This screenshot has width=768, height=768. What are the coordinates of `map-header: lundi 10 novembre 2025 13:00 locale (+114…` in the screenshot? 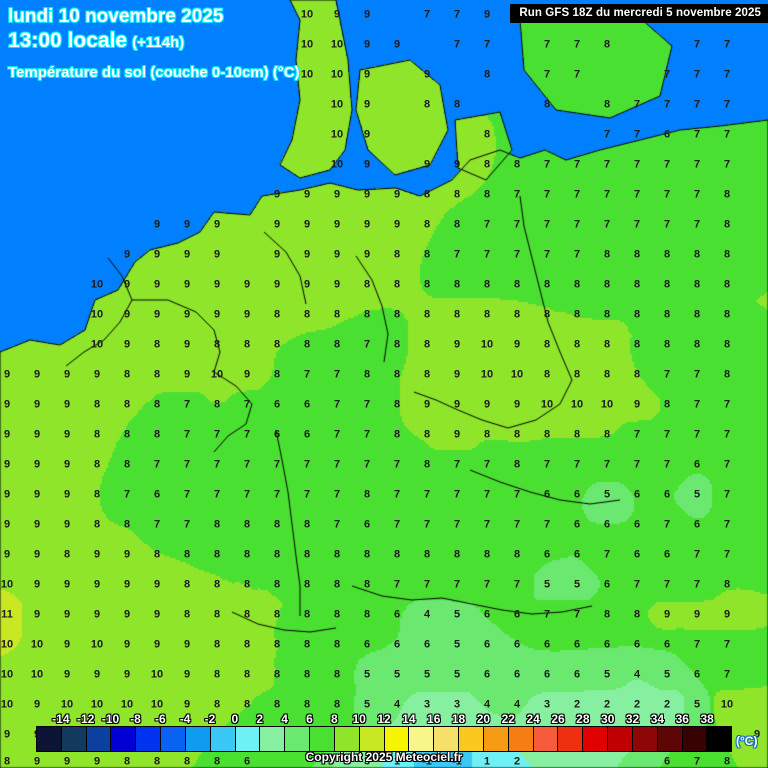 It's located at (154, 44).